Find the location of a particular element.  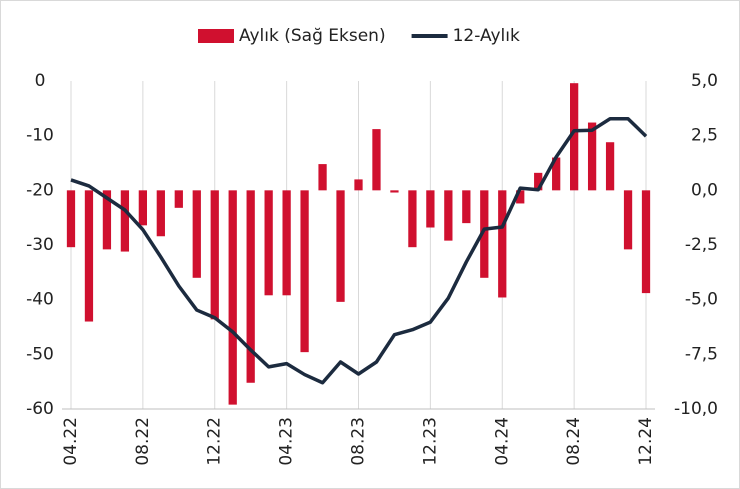

y-tick-label: 0 is located at coordinates (40, 81).